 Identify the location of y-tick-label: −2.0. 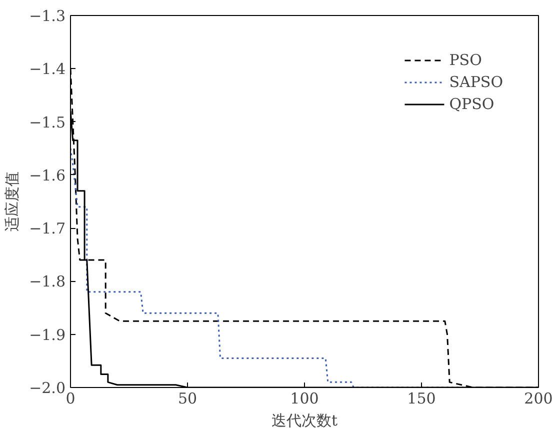
(47, 388).